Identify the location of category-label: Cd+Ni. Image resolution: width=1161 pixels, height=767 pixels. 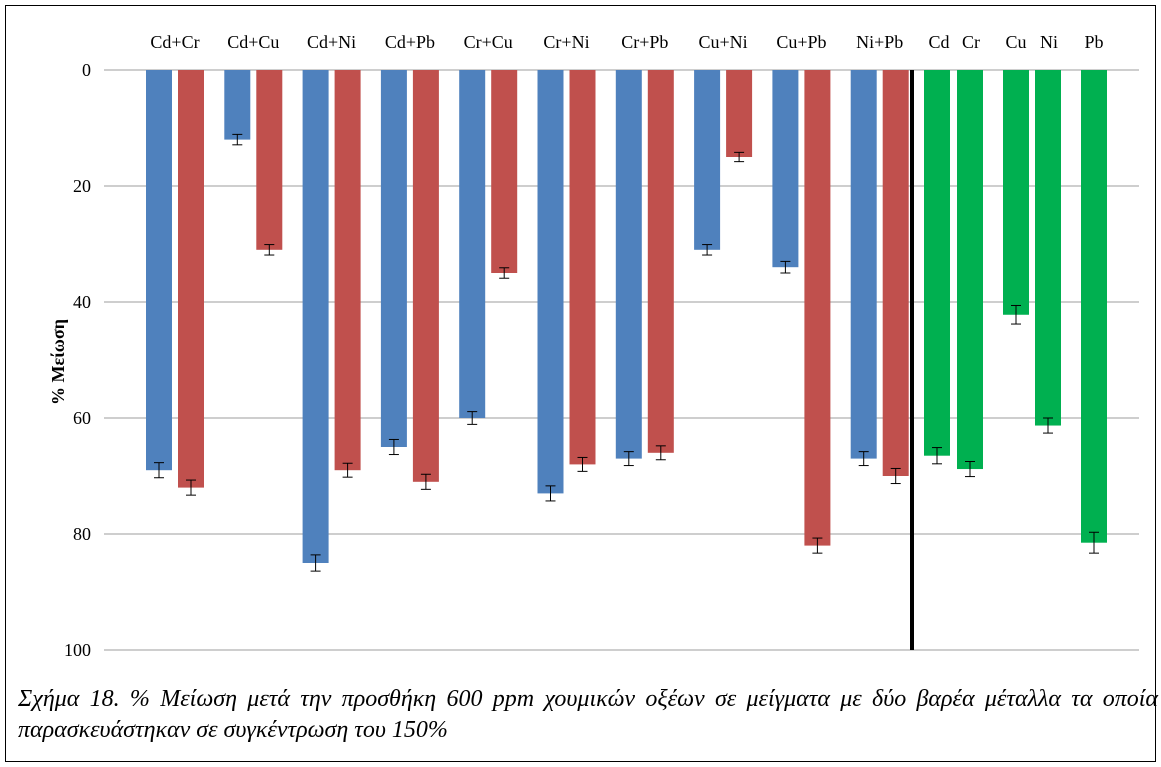
(331, 42).